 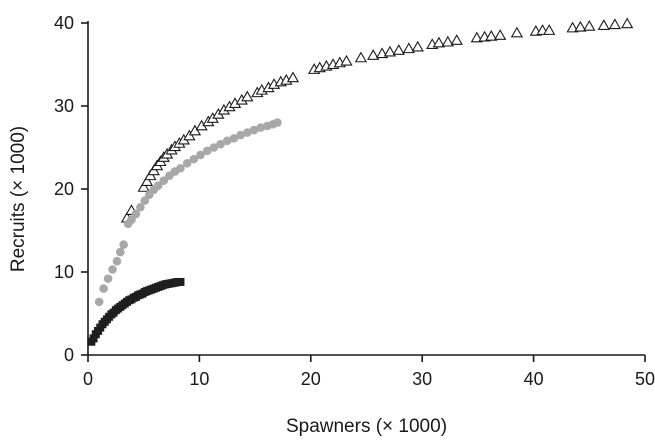 What do you see at coordinates (366, 426) in the screenshot?
I see `x-axis-label: Spawners (× 1000)` at bounding box center [366, 426].